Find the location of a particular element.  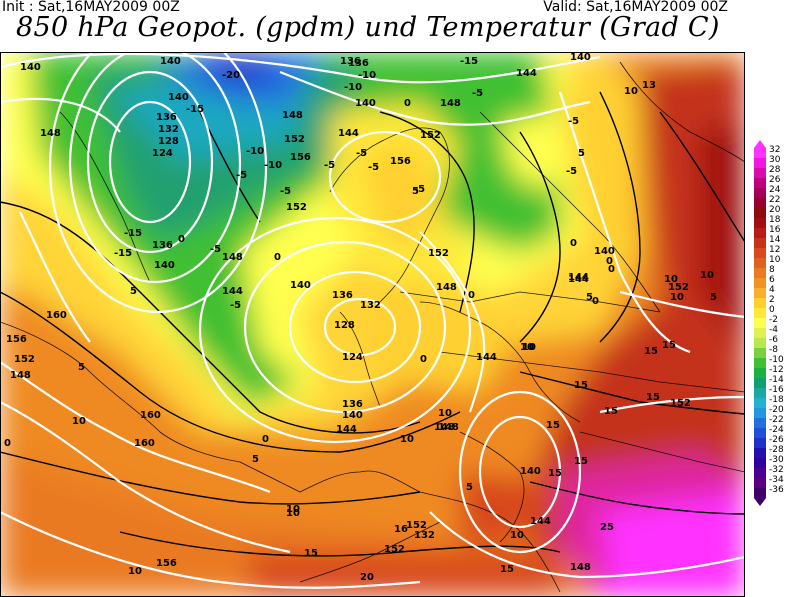

colorbar-label: -6 is located at coordinates (773, 340).